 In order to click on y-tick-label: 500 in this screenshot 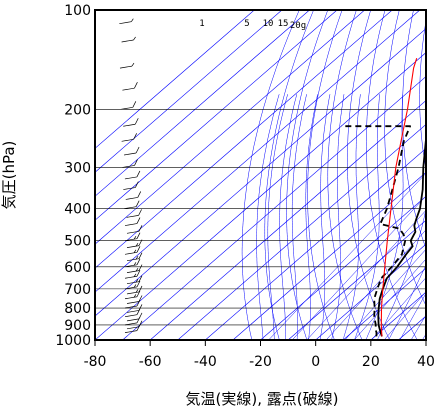, I will do `click(77, 242)`.